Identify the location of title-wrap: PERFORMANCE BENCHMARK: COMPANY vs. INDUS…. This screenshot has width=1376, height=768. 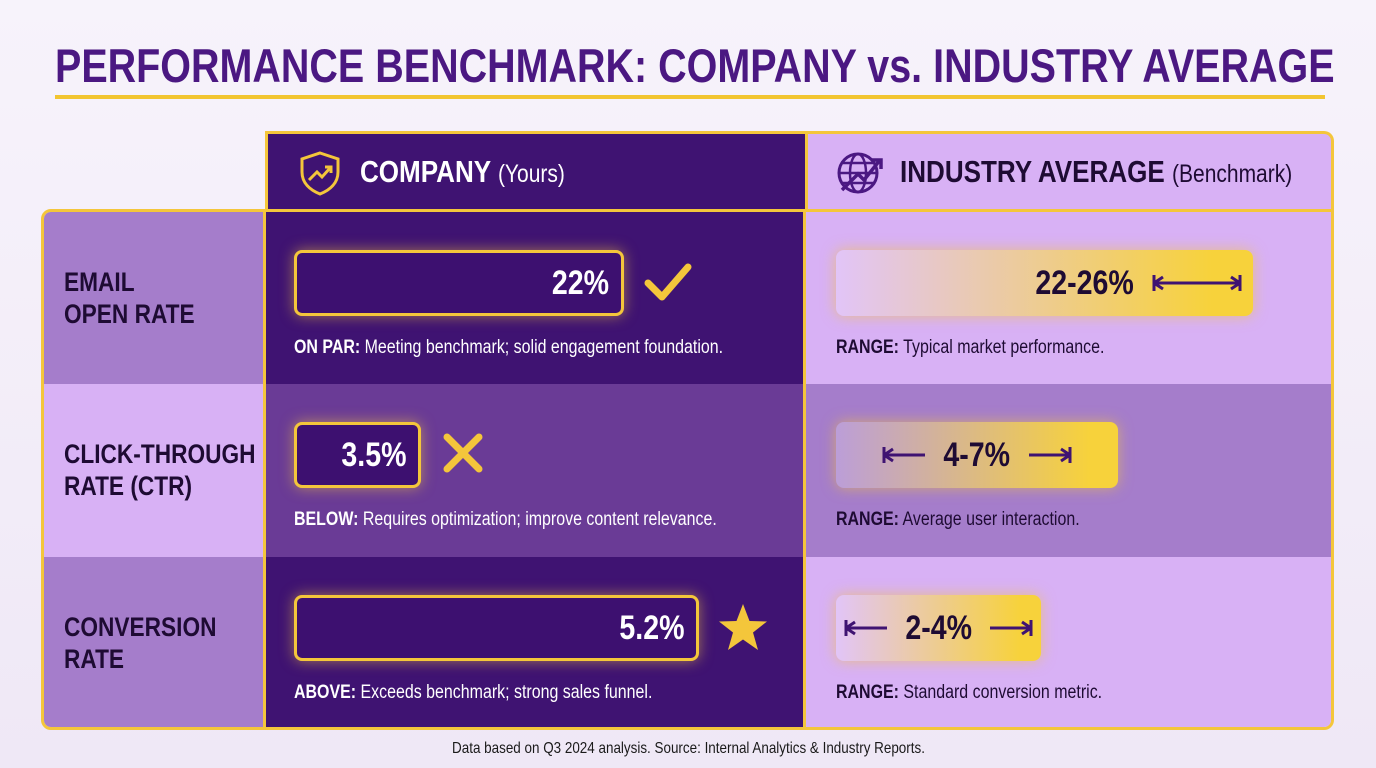
(715, 65).